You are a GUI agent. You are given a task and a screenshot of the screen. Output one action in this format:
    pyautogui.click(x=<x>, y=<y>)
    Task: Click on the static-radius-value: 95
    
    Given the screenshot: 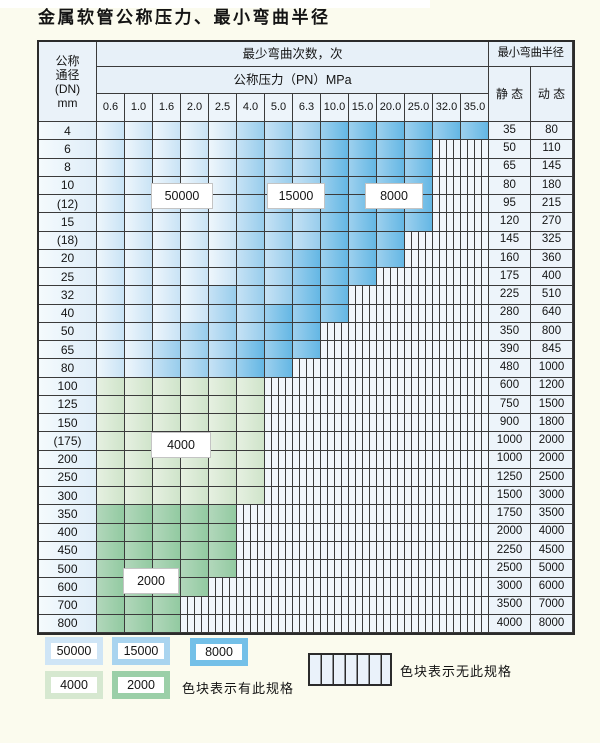 What is the action you would take?
    pyautogui.click(x=510, y=204)
    